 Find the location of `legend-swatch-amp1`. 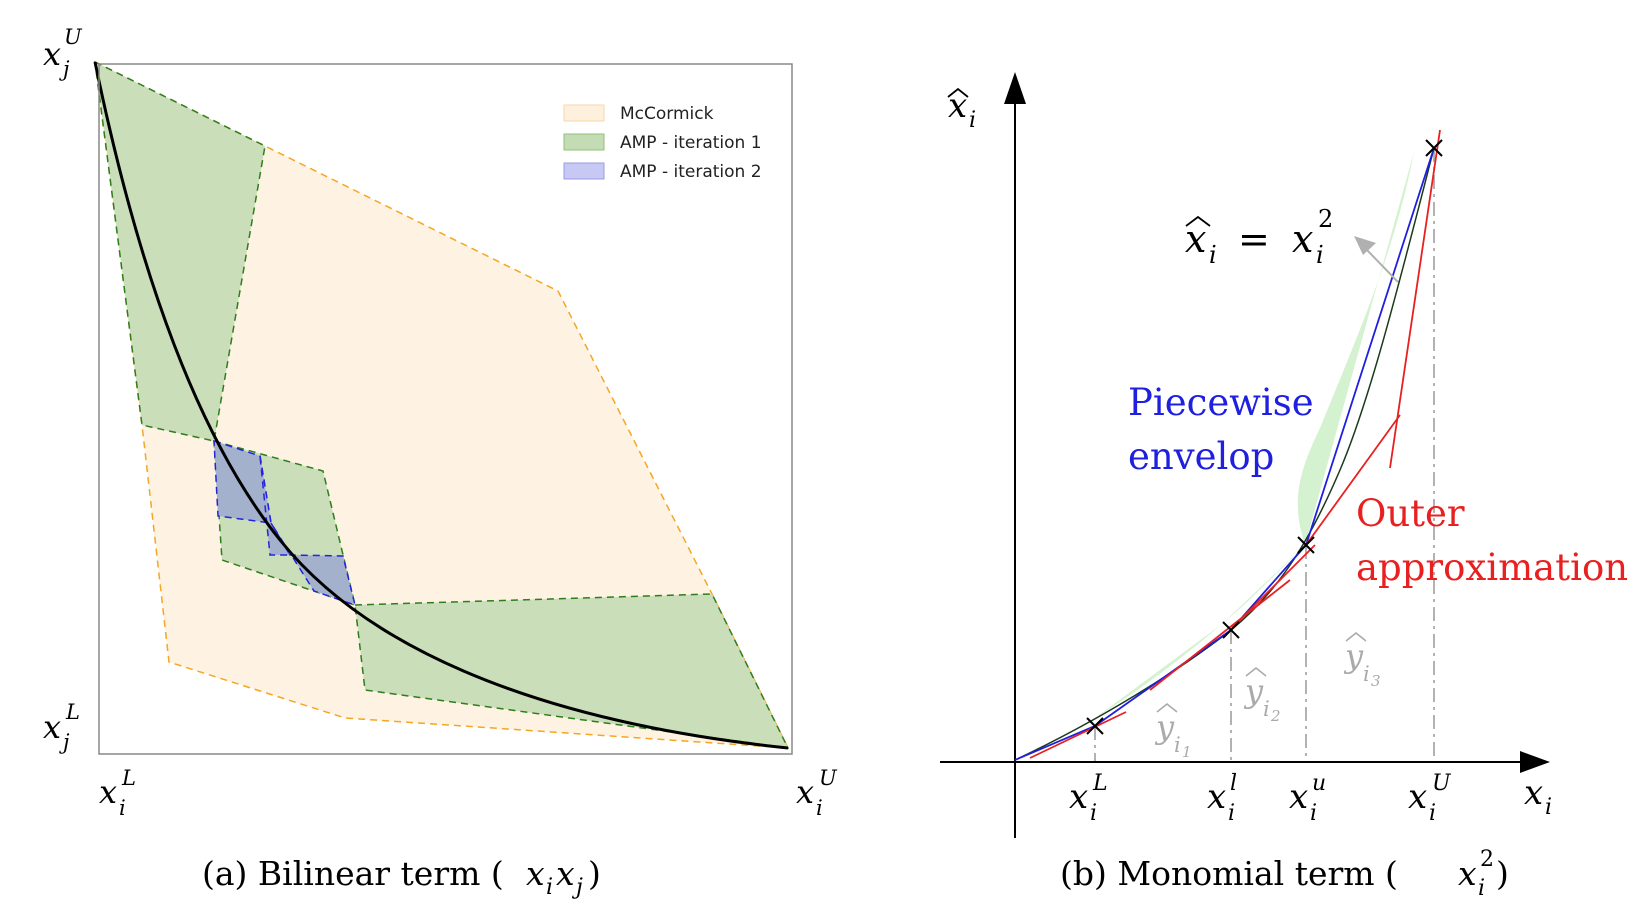

legend-swatch-amp1 is located at coordinates (584, 142).